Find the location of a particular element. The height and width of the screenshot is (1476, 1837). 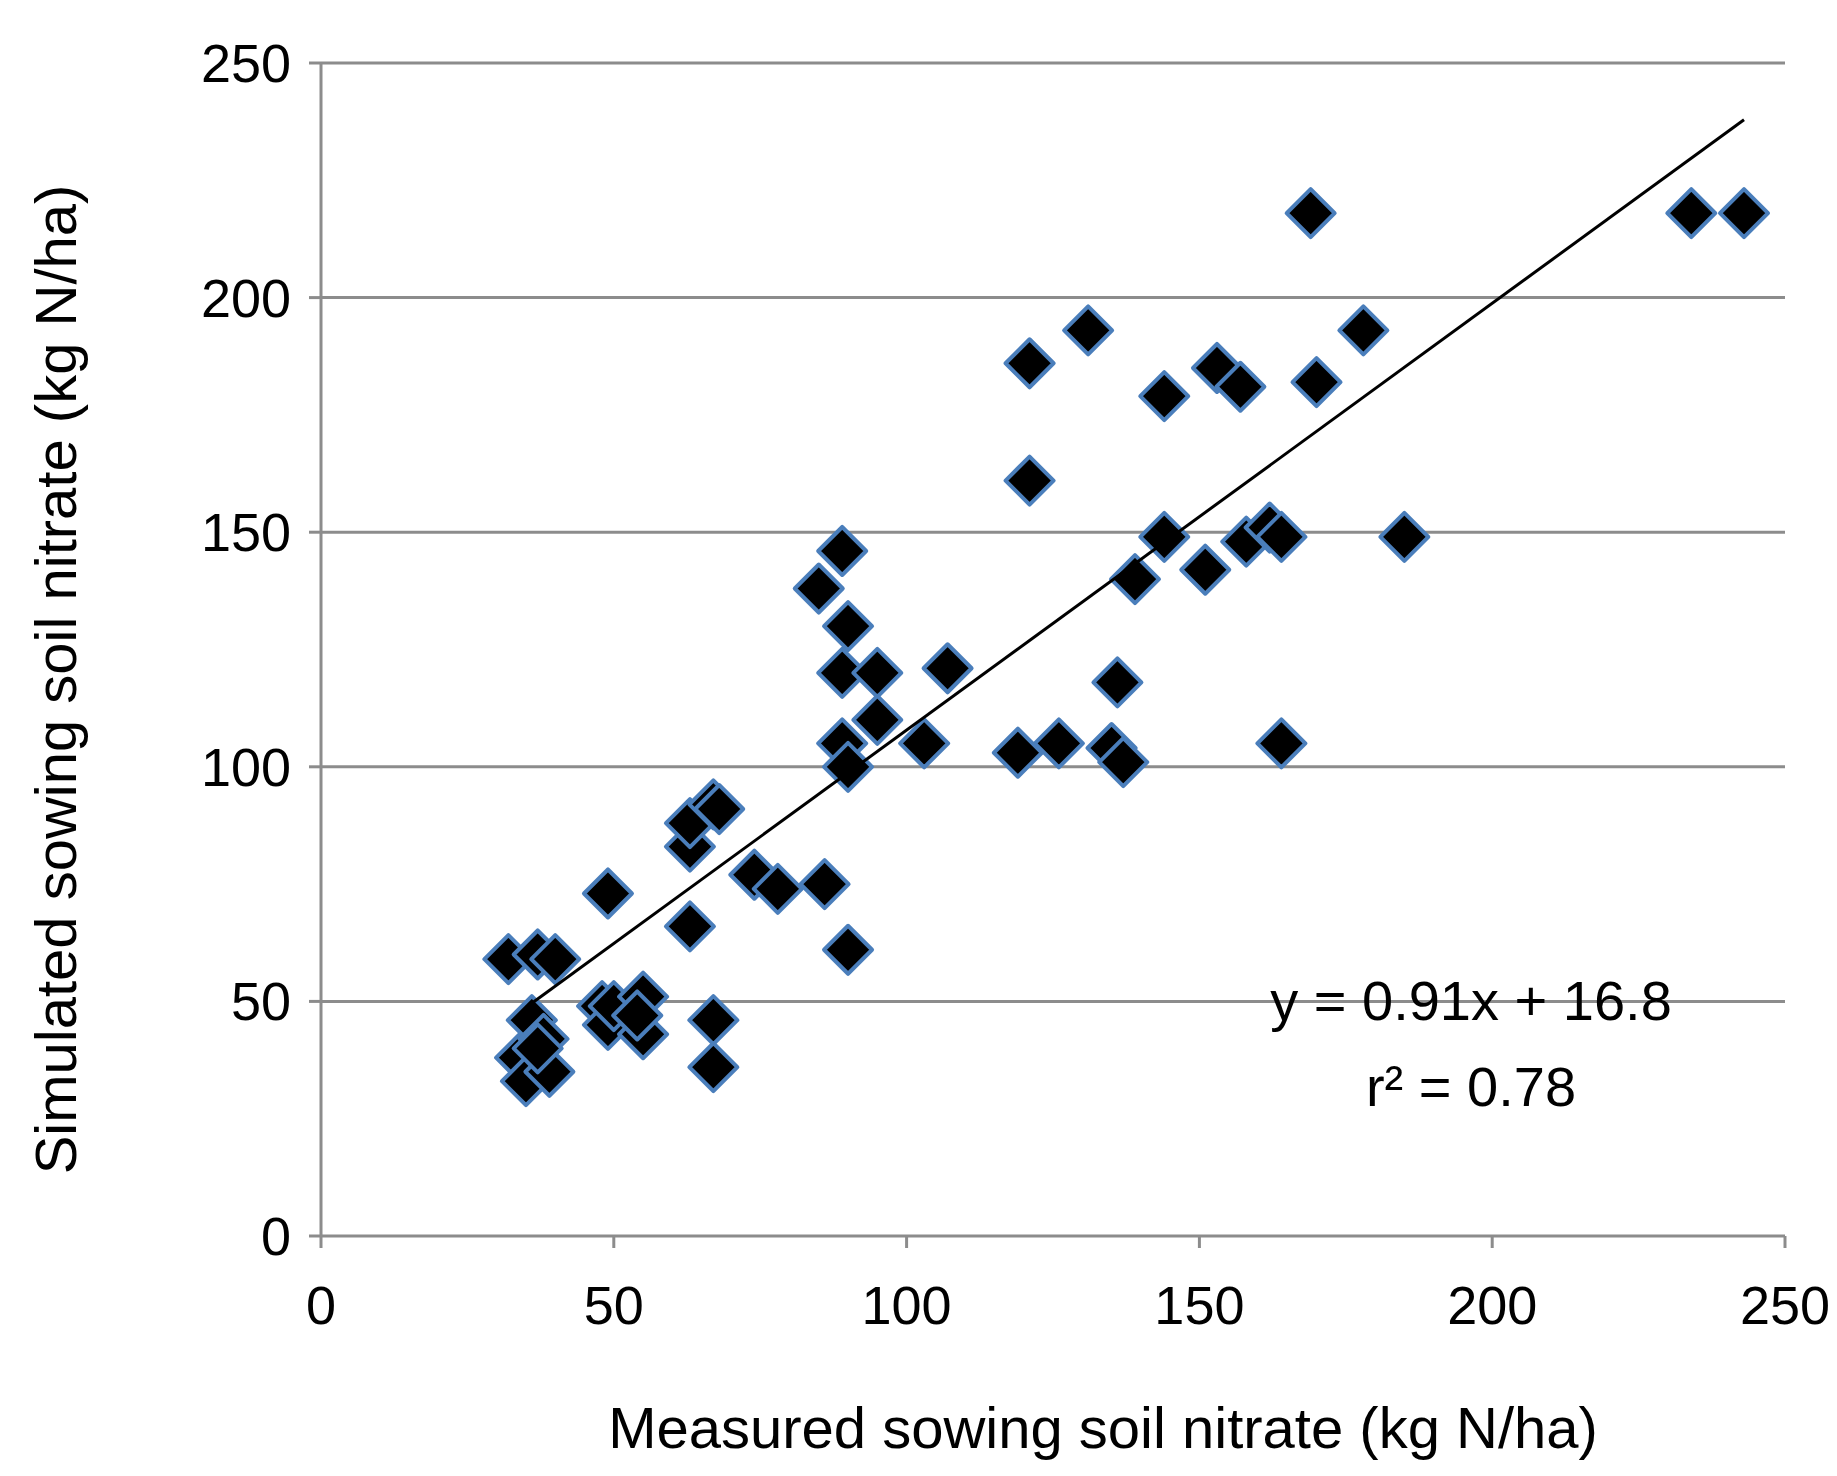

y-axis-title: Simulated sowing soil nitrate (kg N/ha) is located at coordinates (55, 679).